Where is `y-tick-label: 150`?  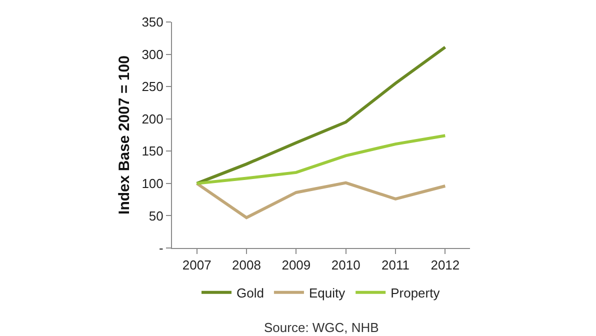 y-tick-label: 150 is located at coordinates (153, 151).